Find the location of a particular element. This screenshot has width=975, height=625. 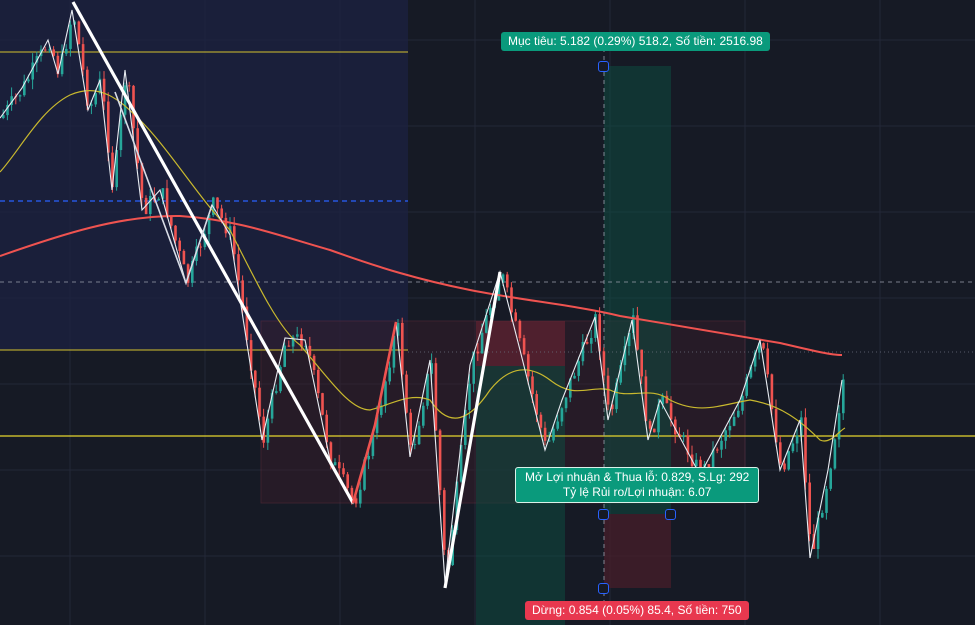

entry-handle-icon is located at coordinates (603, 514).